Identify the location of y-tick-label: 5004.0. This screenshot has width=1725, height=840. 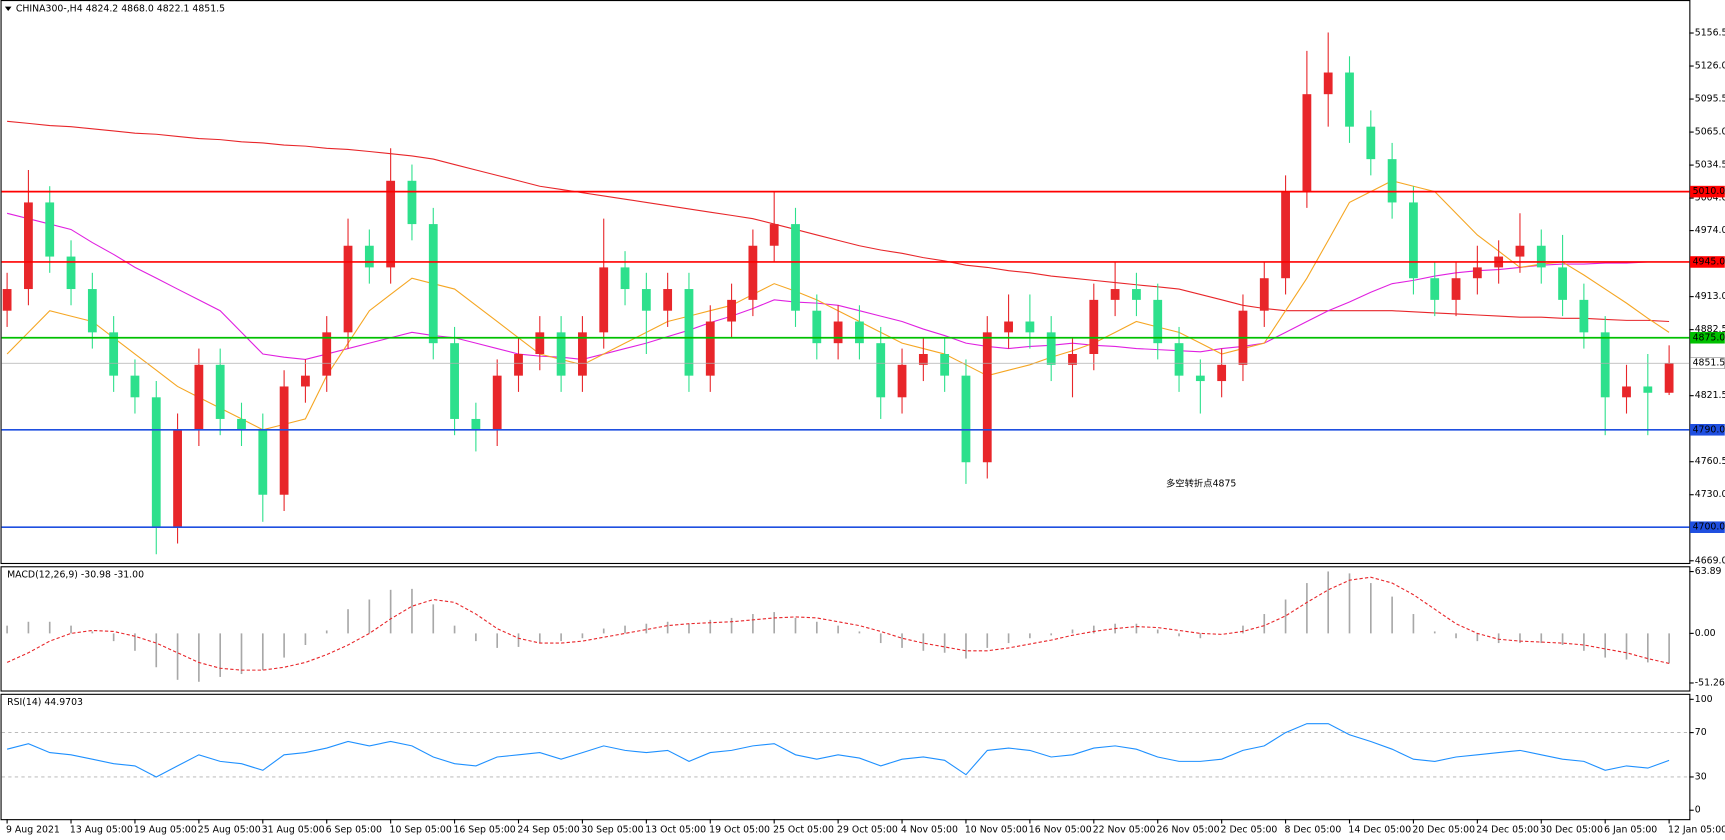
(1710, 198).